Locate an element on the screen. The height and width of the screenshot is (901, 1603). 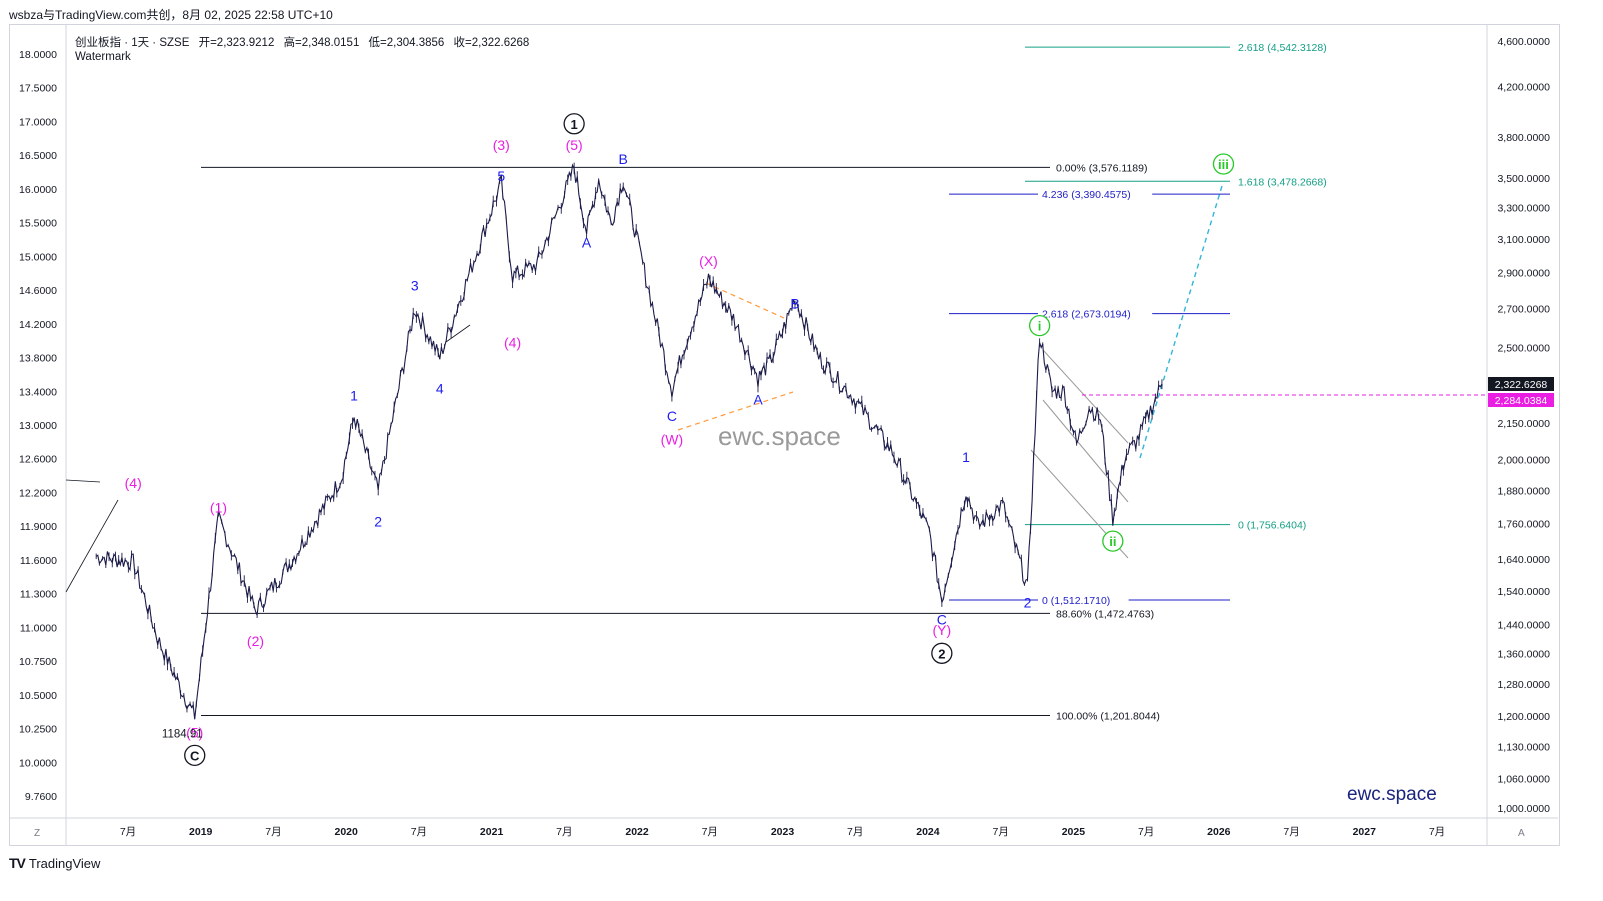
right-axis-tick-label: 3,100.0000 is located at coordinates (1523, 240).